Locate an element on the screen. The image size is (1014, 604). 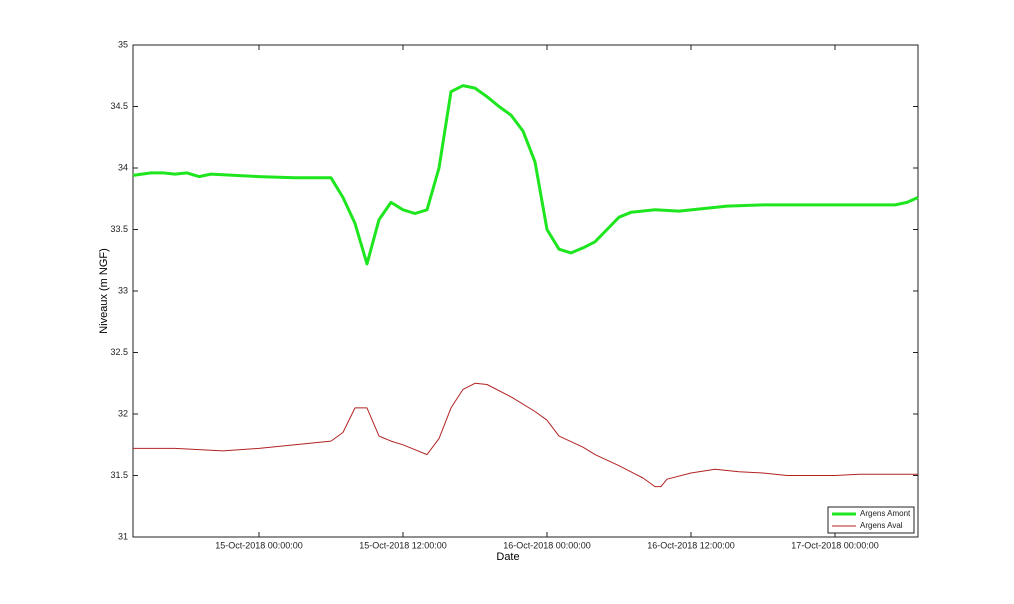
legend-label: Argens Amont is located at coordinates (885, 513).